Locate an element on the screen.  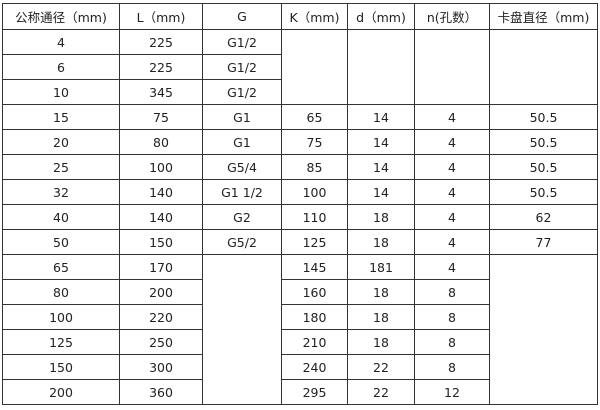
cell-length: 360 is located at coordinates (161, 392).